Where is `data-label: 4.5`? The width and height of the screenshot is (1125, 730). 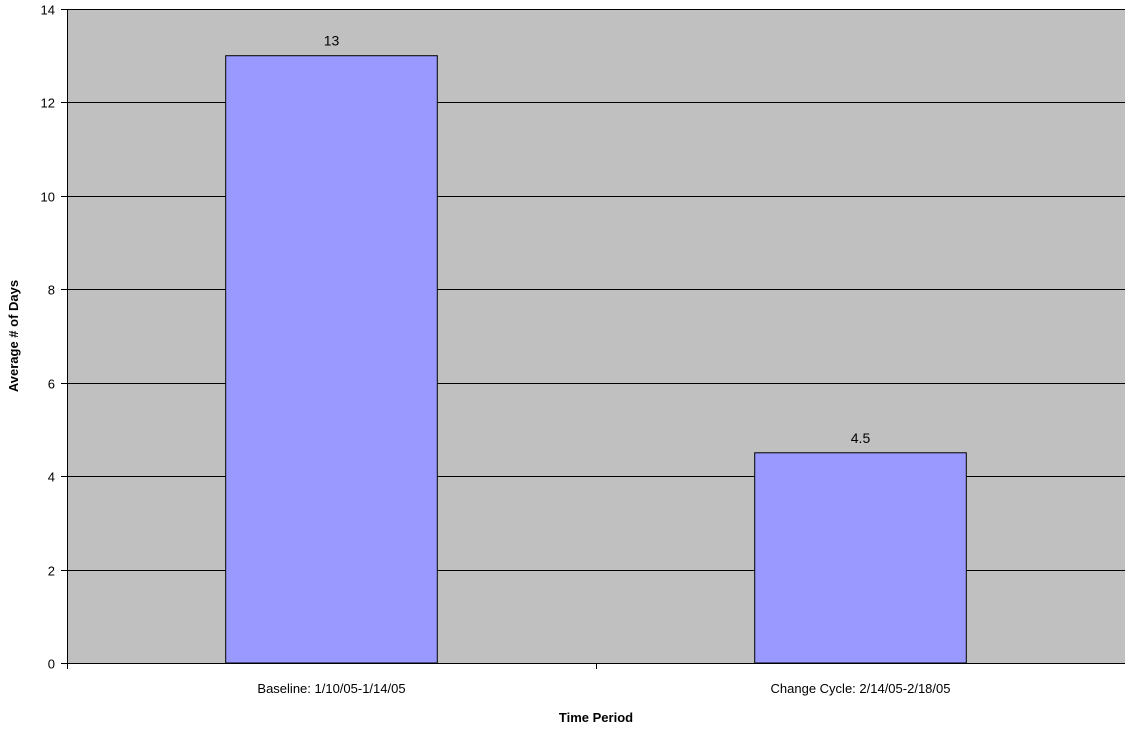
data-label: 4.5 is located at coordinates (861, 438).